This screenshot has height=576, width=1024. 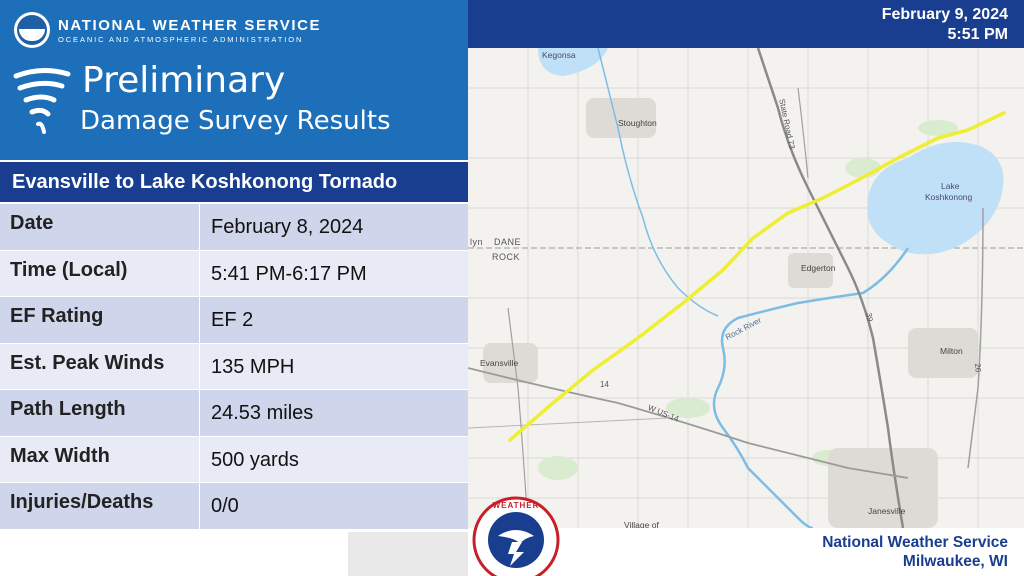 What do you see at coordinates (408, 554) in the screenshot?
I see `footer-left-grey` at bounding box center [408, 554].